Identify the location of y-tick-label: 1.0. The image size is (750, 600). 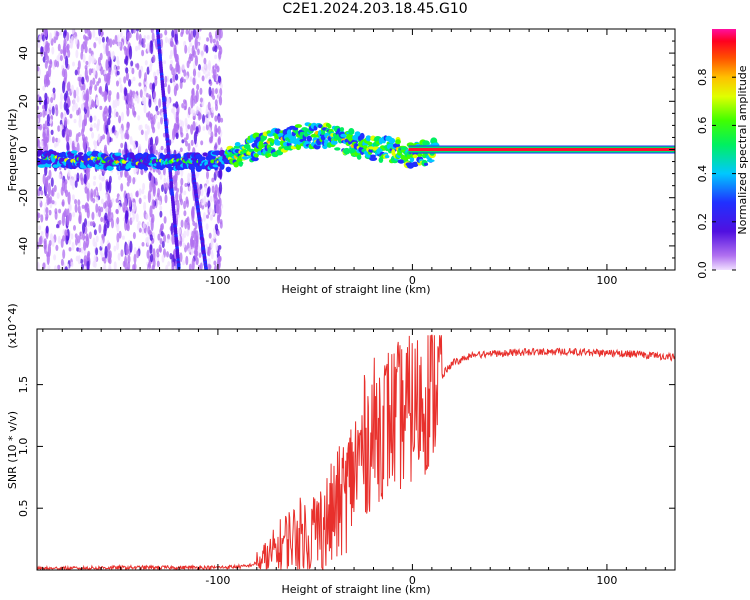
(23, 447).